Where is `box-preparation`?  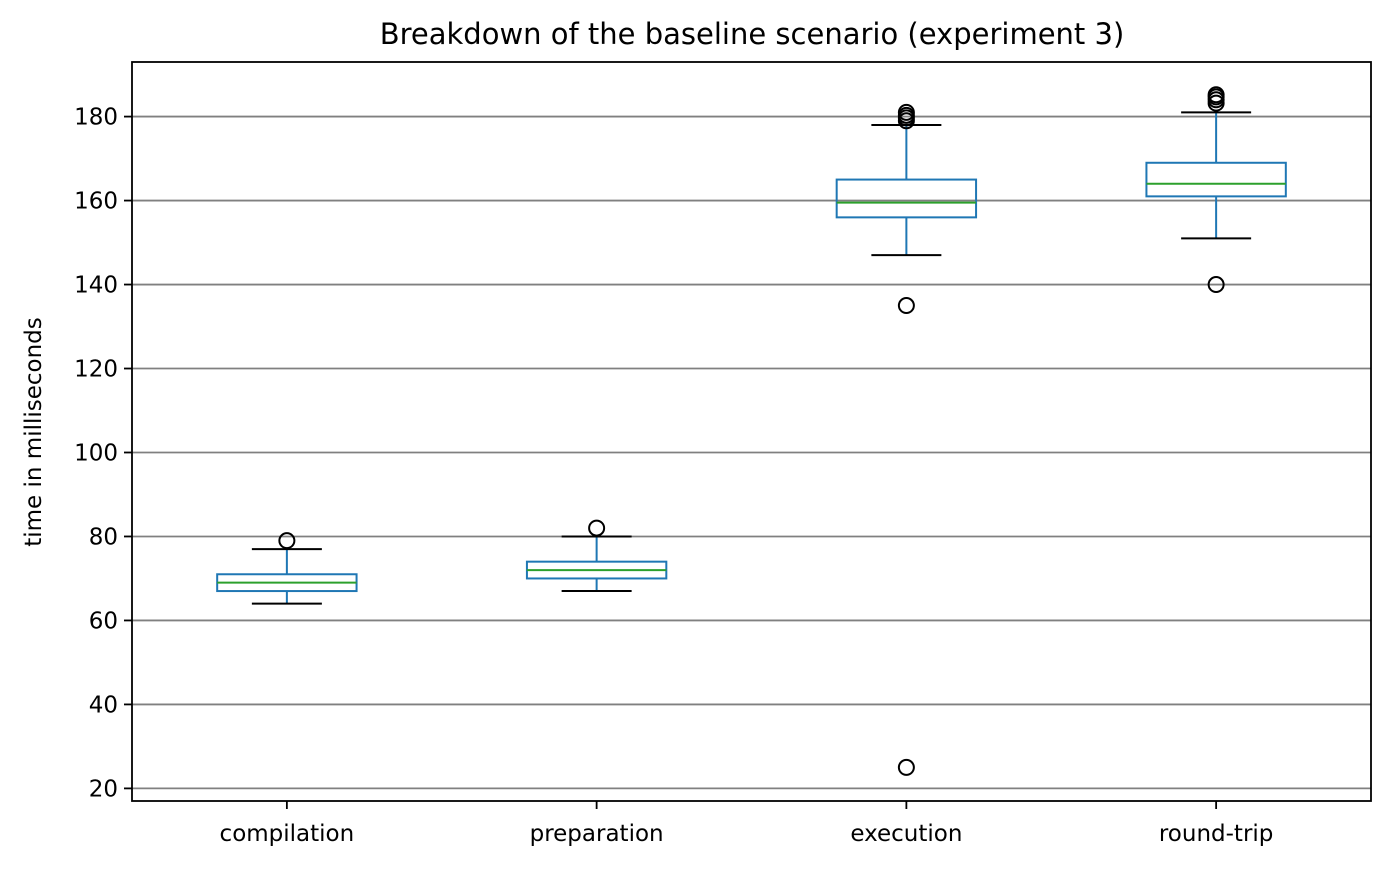
box-preparation is located at coordinates (596, 556).